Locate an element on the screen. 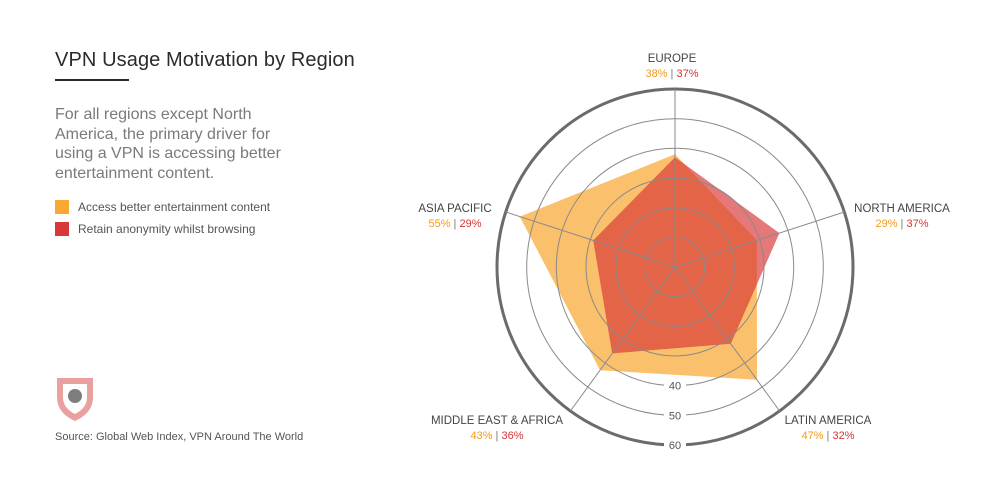 This screenshot has width=1000, height=500. axis-label-north-america: NORTH AMERICA is located at coordinates (902, 209).